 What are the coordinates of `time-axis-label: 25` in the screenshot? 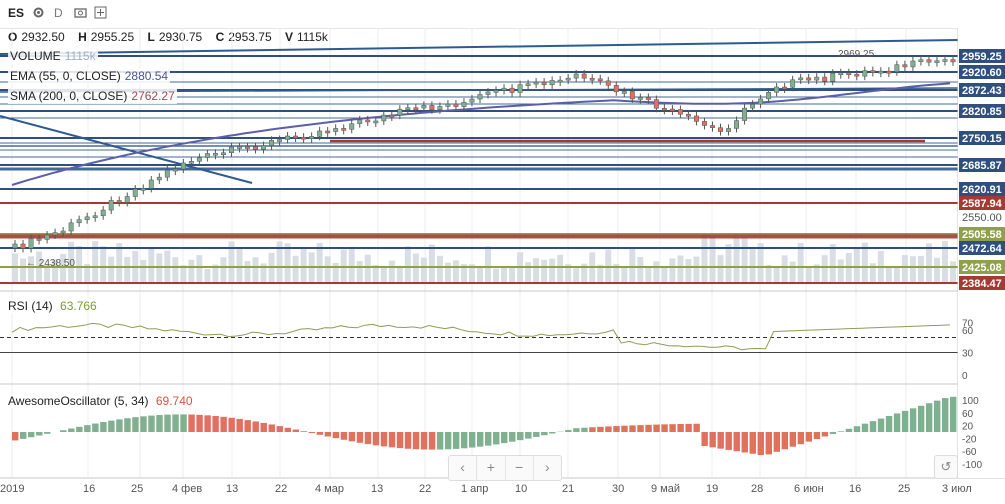 It's located at (137, 489).